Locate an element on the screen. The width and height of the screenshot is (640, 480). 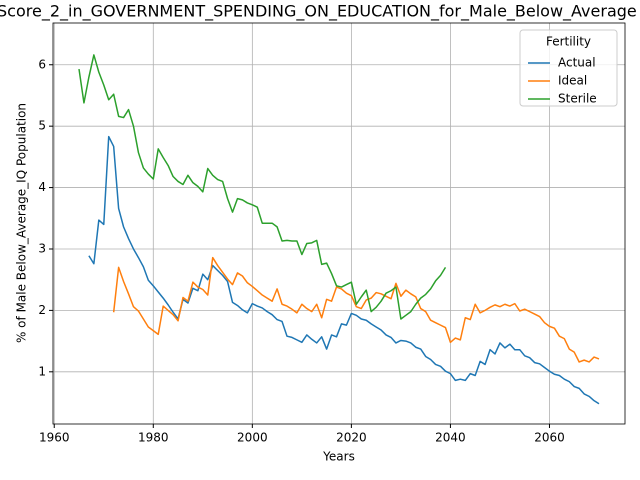
x-axis-label: Years is located at coordinates (338, 457).